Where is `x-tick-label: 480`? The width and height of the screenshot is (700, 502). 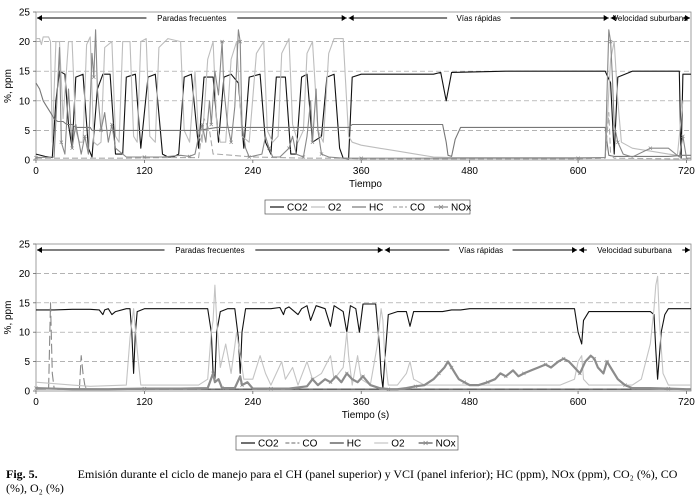 x-tick-label: 480 is located at coordinates (469, 402).